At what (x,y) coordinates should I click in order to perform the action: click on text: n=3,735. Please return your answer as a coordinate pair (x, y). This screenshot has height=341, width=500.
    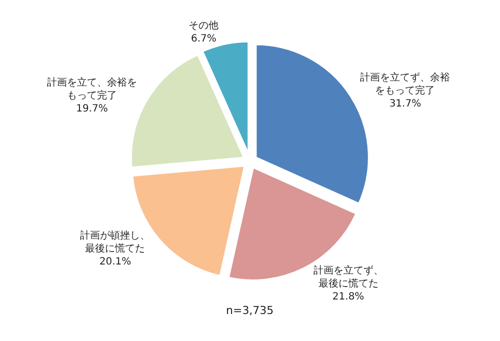
    Looking at the image, I should click on (250, 310).